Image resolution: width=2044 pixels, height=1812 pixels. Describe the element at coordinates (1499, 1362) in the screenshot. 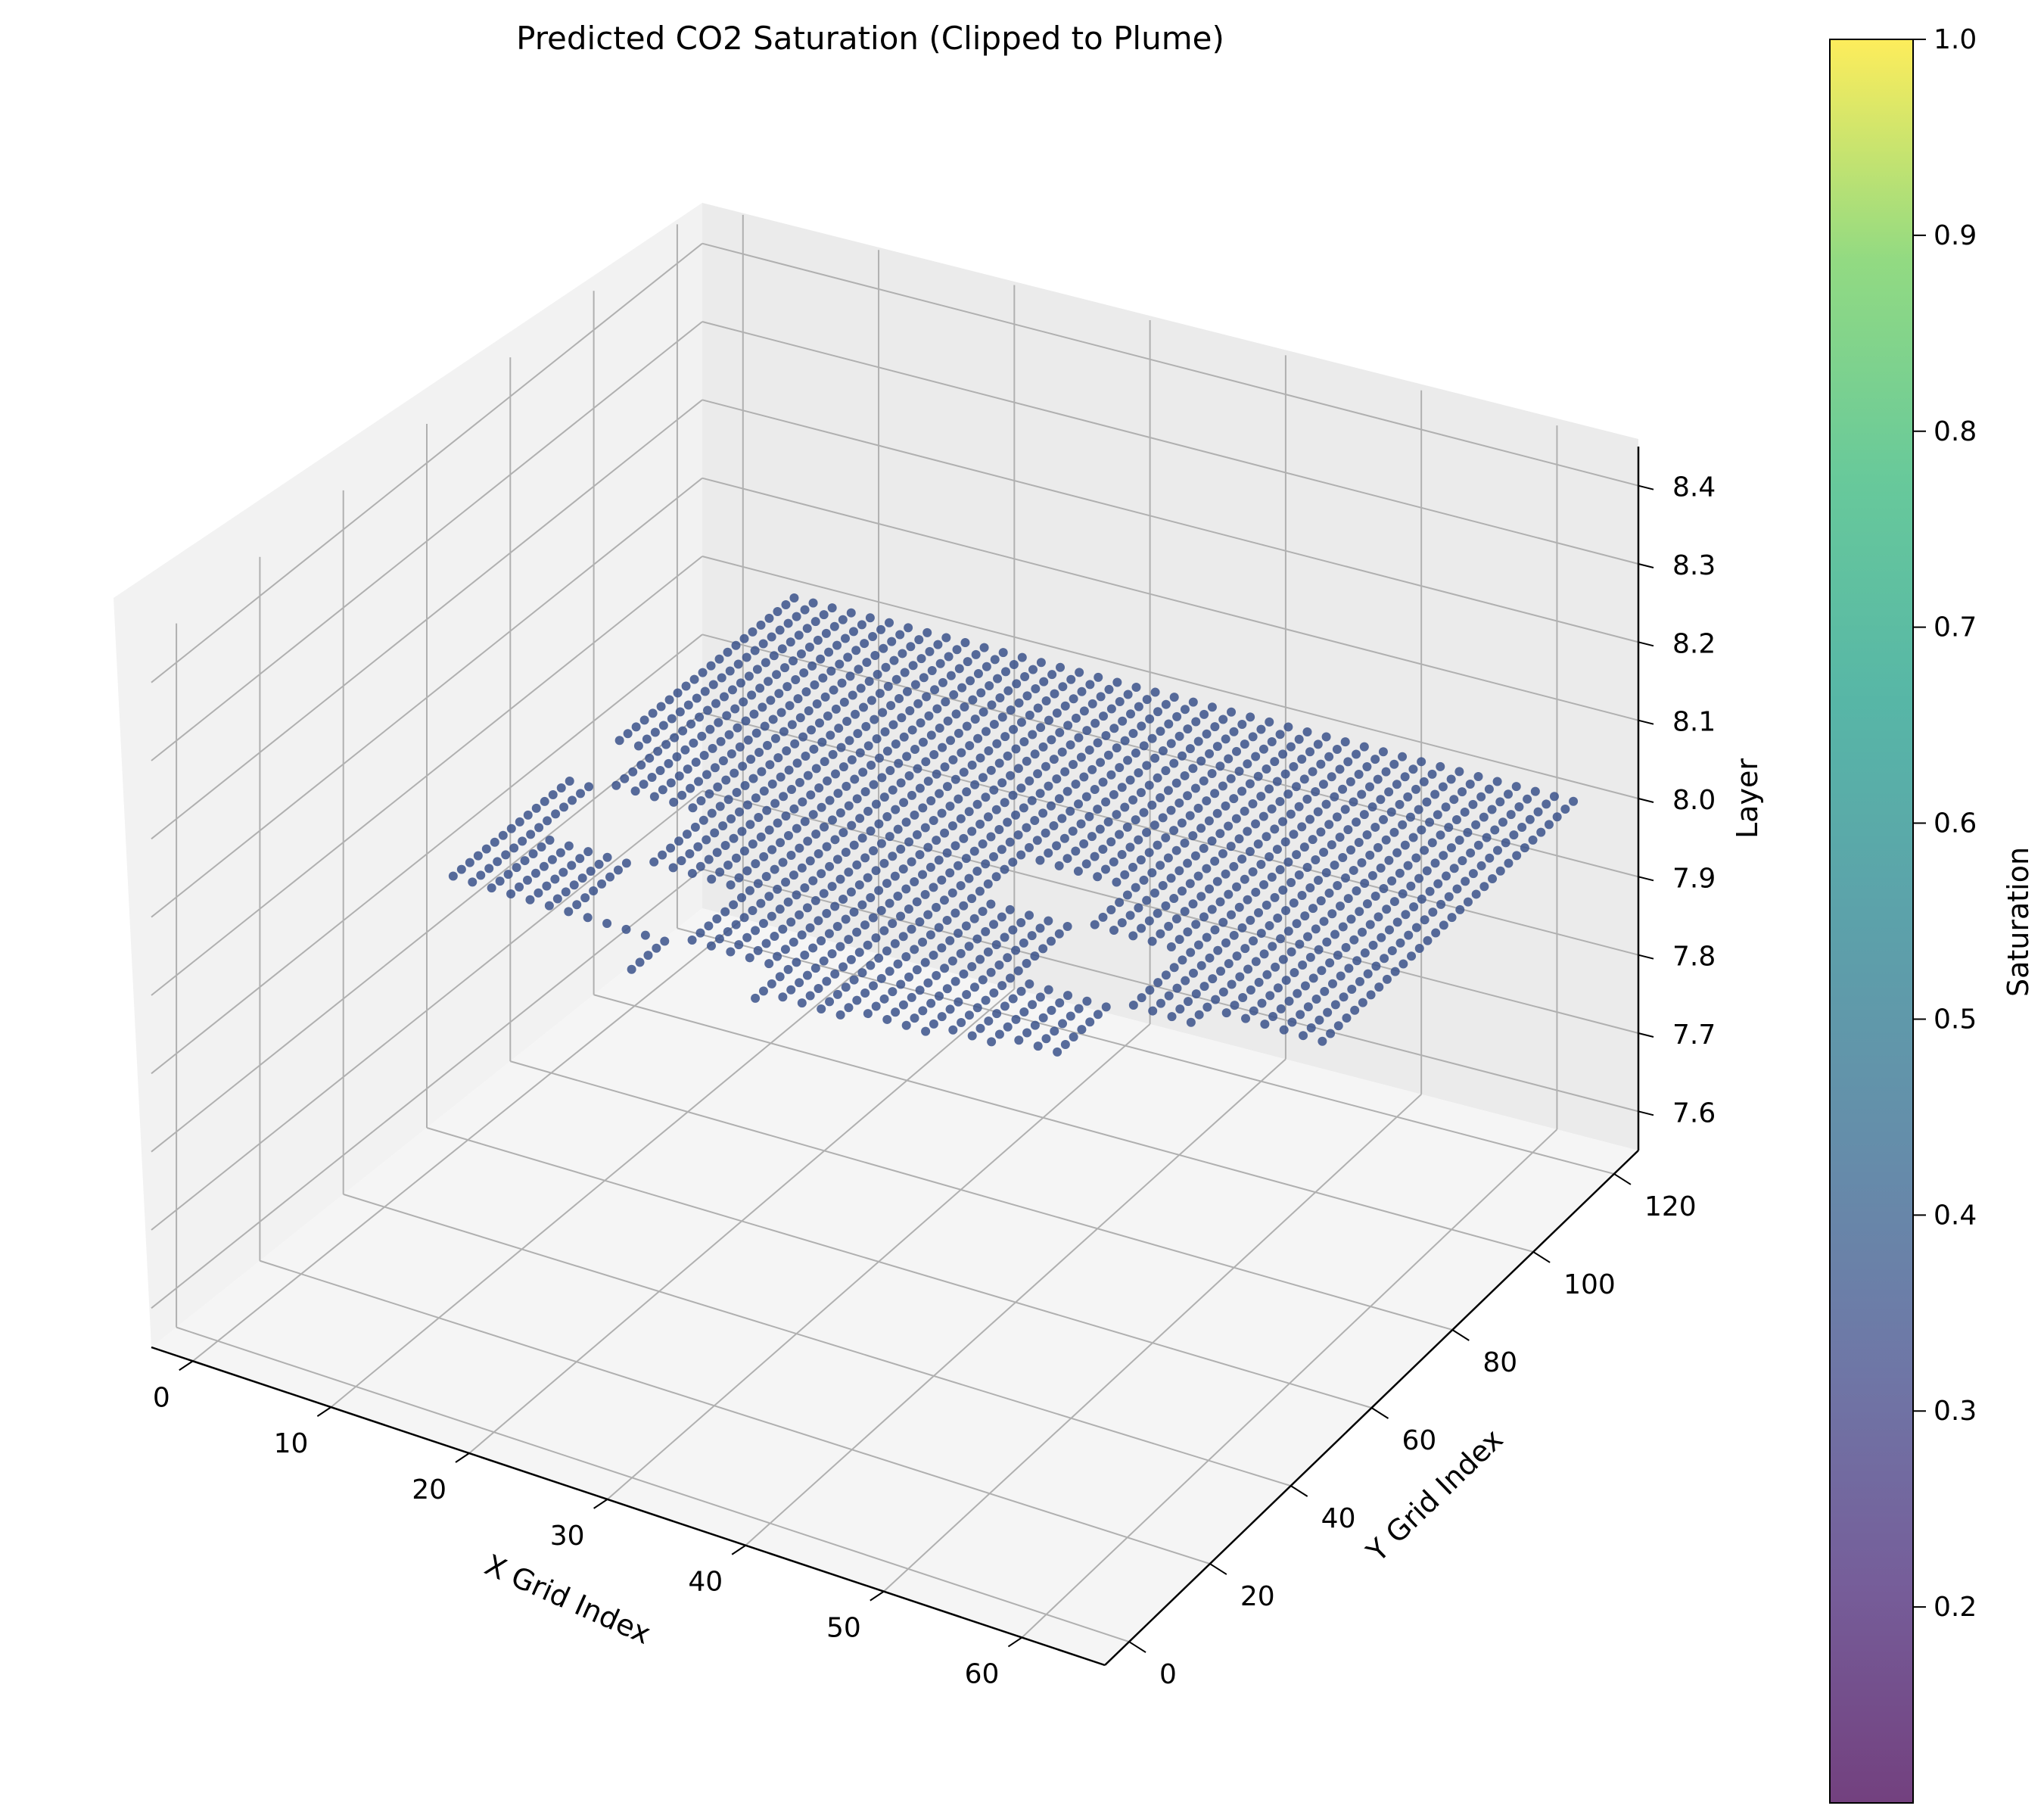

I see `y-tick-label: 80` at that location.